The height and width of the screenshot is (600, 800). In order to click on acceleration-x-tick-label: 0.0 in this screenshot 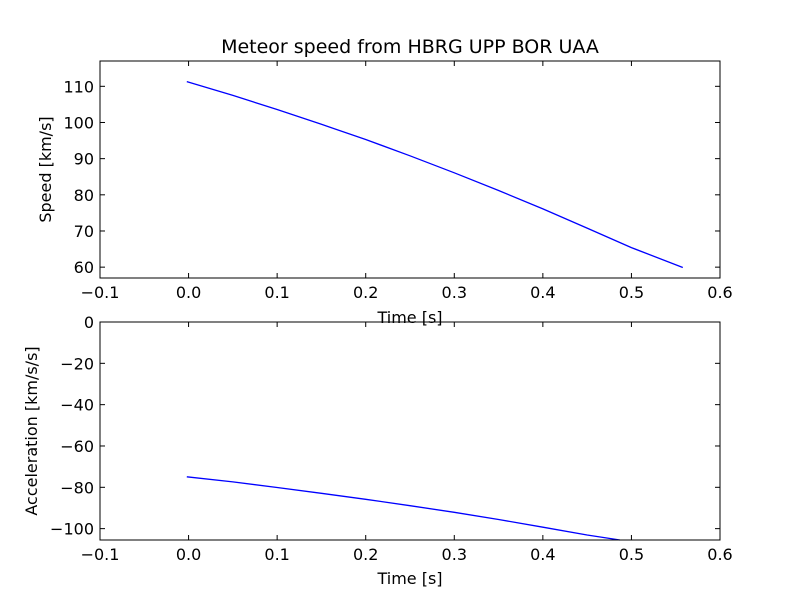, I will do `click(188, 554)`.